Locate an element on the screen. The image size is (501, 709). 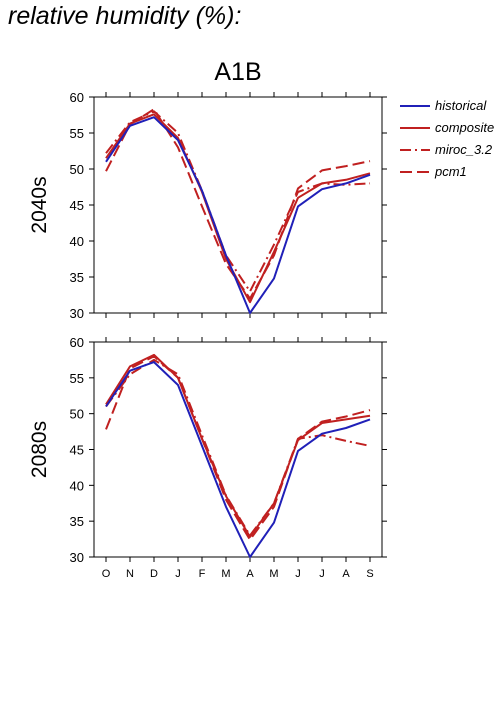
chart-title: A1B is located at coordinates (237, 72).